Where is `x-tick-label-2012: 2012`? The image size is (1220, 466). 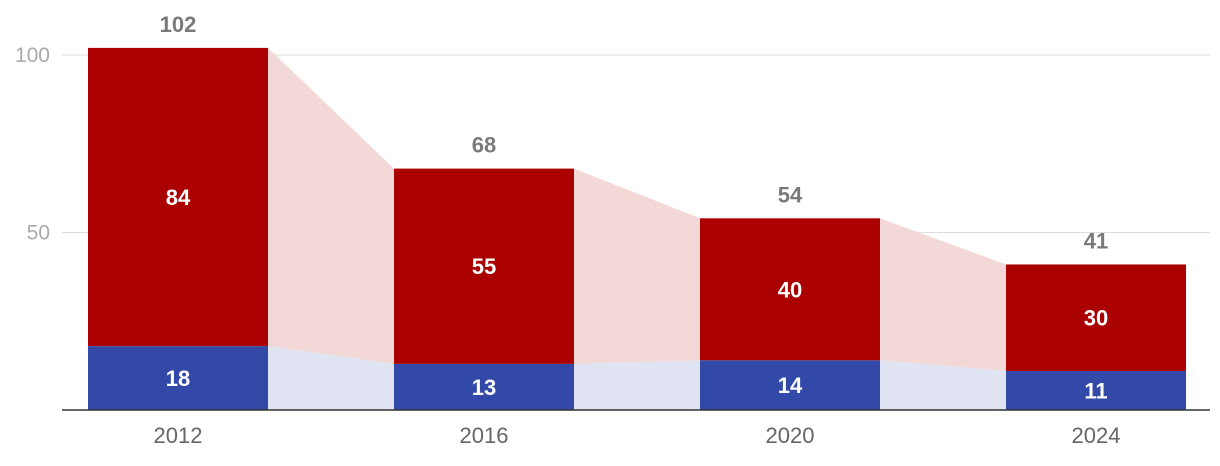
x-tick-label-2012: 2012 is located at coordinates (178, 435).